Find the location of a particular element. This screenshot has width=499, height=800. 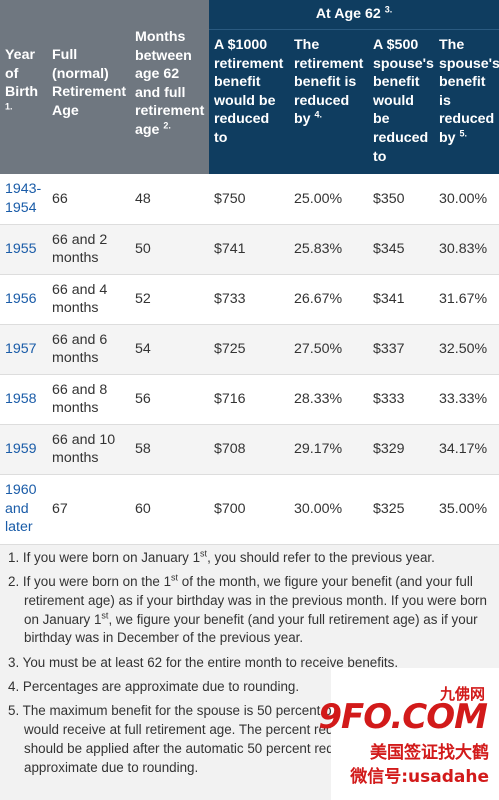

reduction-pct-cell: 25.83% is located at coordinates (318, 248).